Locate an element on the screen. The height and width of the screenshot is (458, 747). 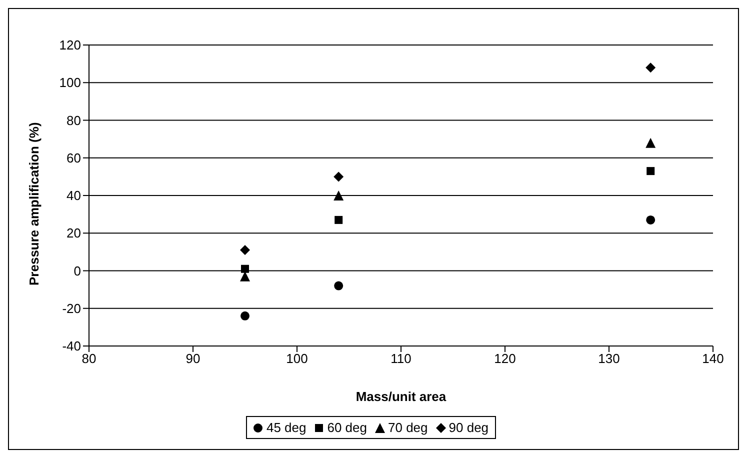
x-tick-label: 130 is located at coordinates (609, 358).